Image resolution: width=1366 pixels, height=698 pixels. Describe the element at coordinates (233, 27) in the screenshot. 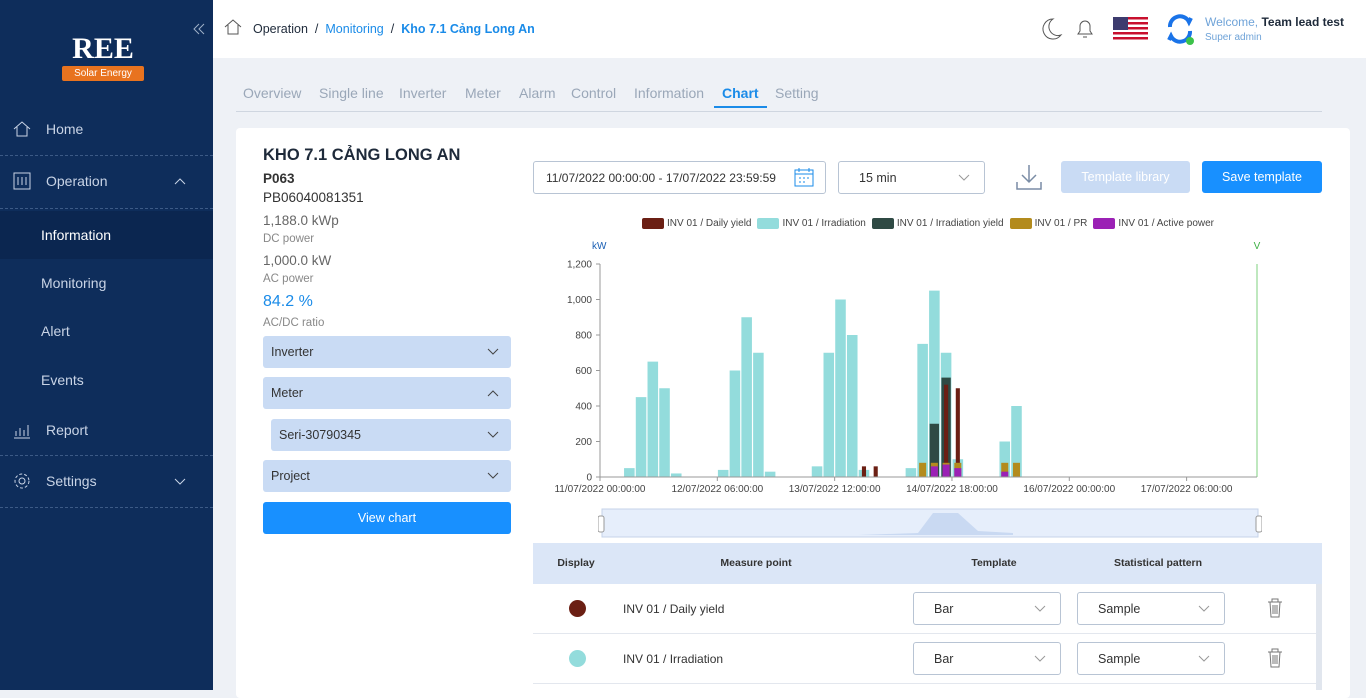

I see `home-icon` at that location.